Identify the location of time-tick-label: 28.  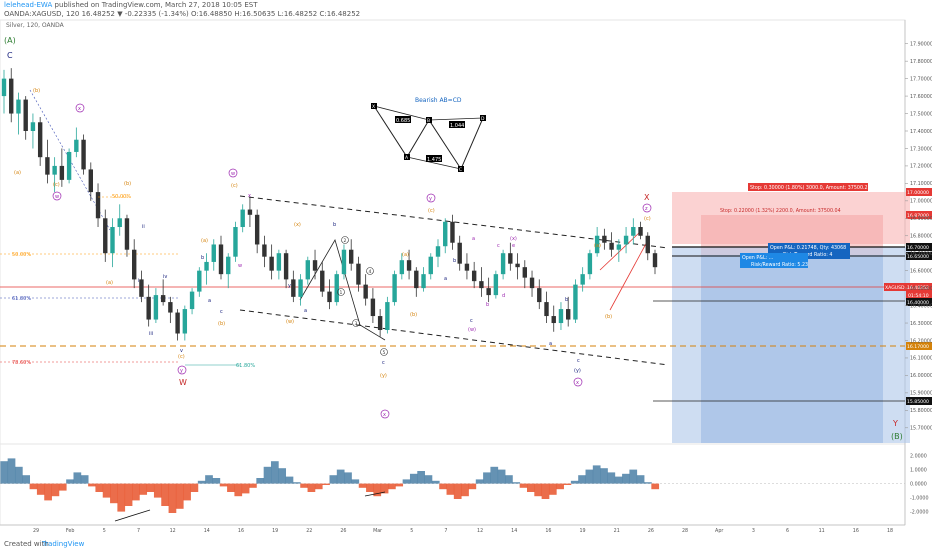
(685, 531).